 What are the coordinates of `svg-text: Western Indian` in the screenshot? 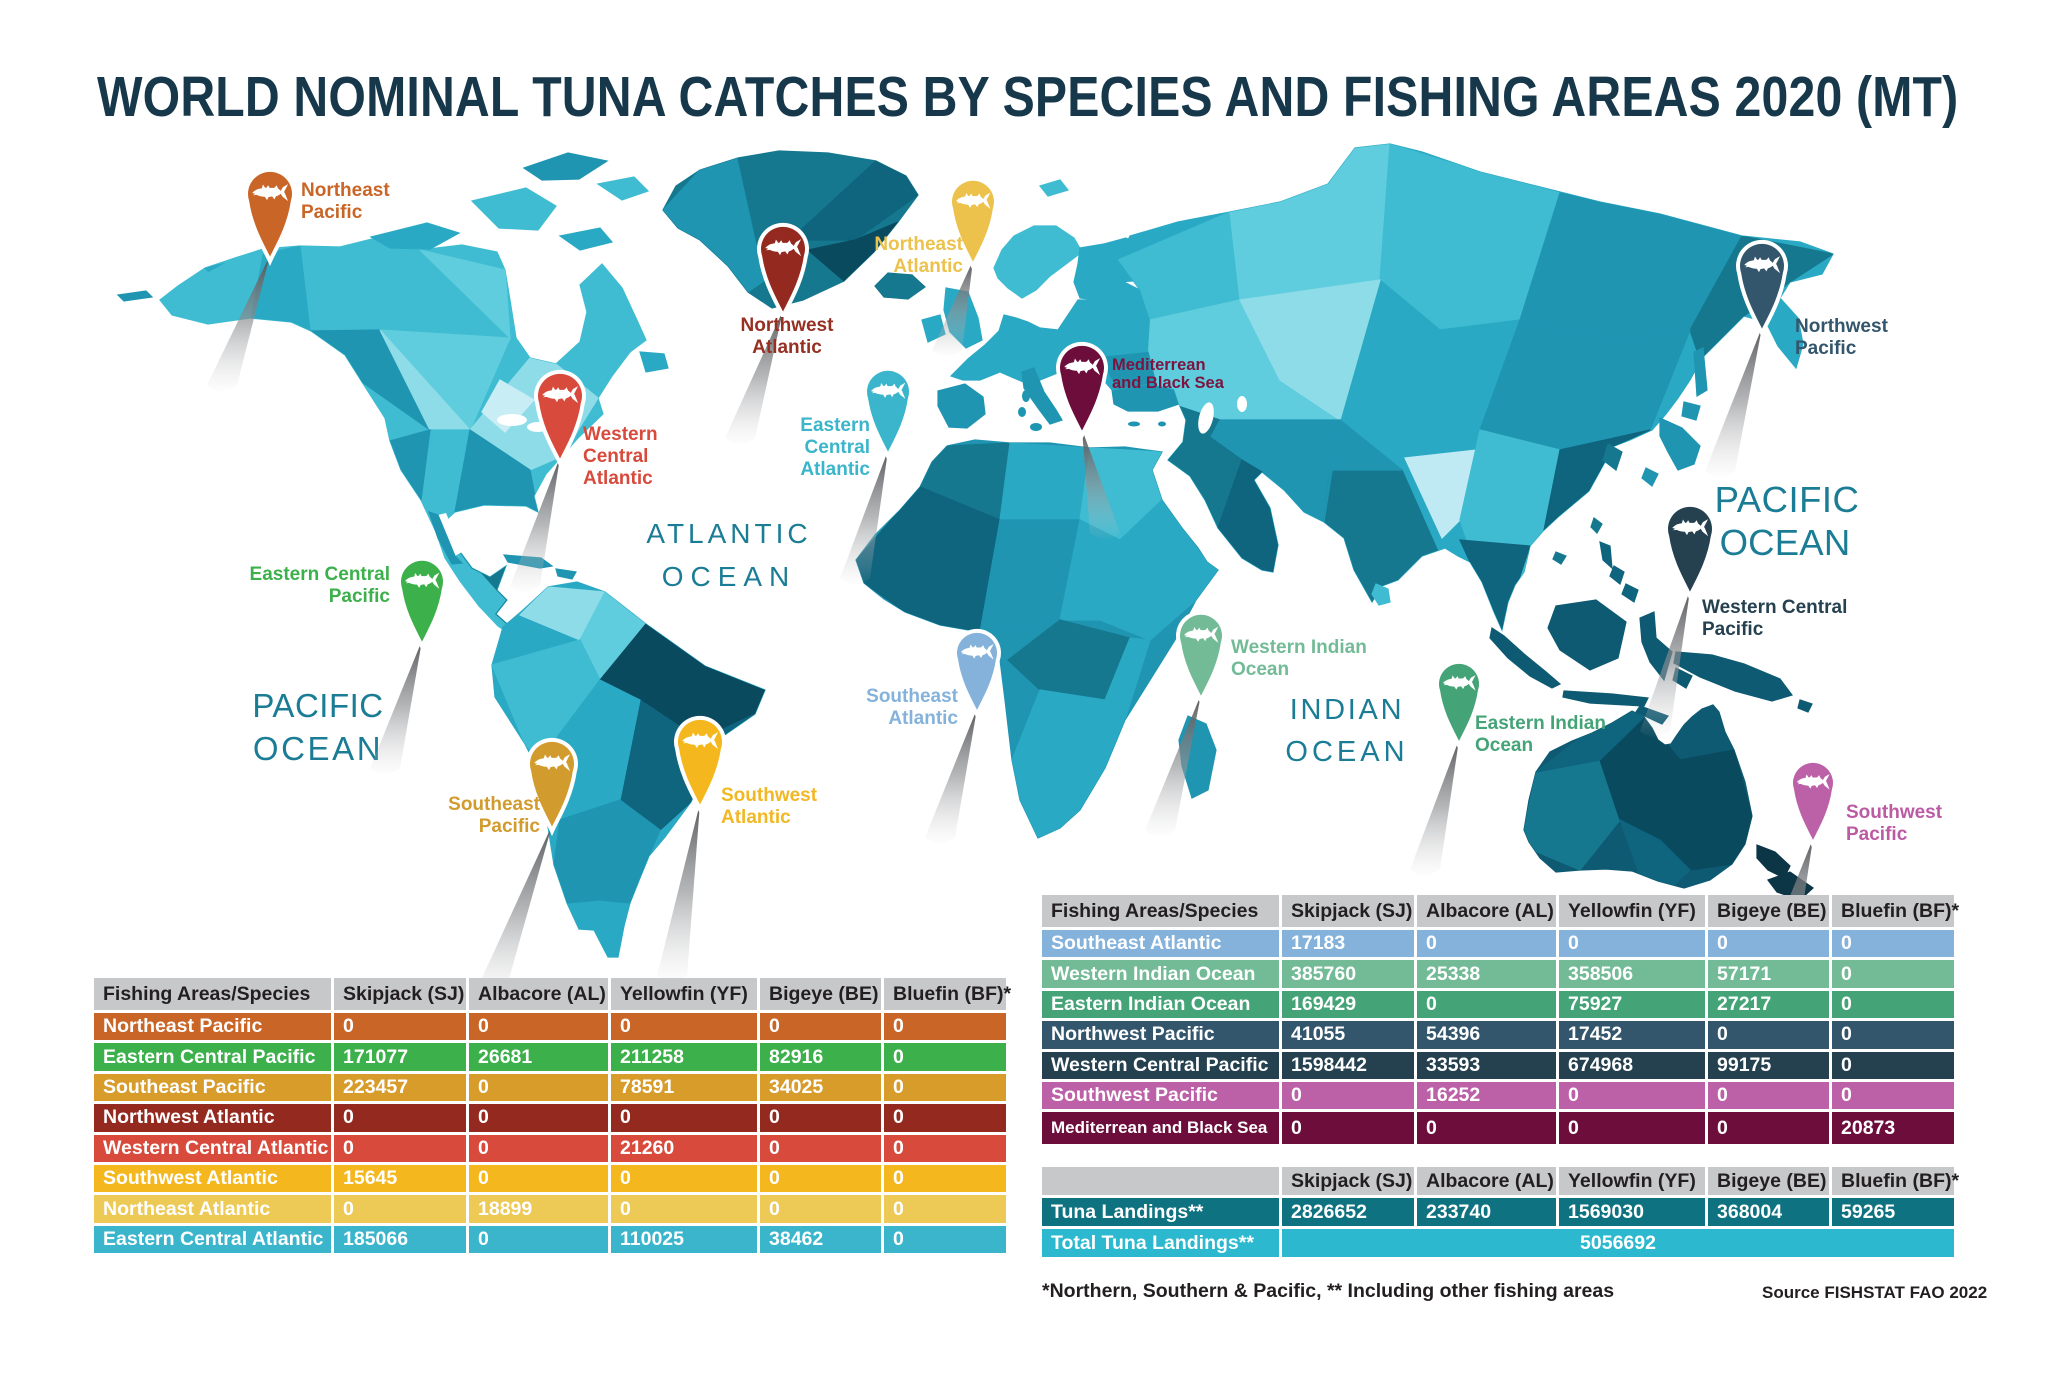 It's located at (1299, 647).